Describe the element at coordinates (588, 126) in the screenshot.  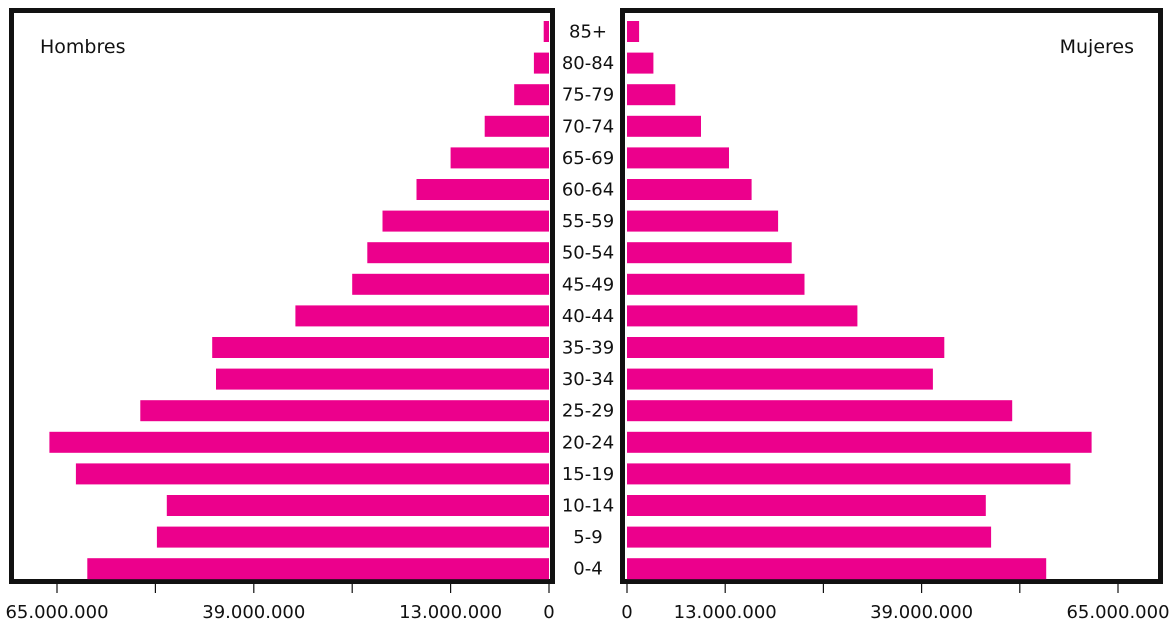
I see `category-label-70-74: 70-74` at that location.